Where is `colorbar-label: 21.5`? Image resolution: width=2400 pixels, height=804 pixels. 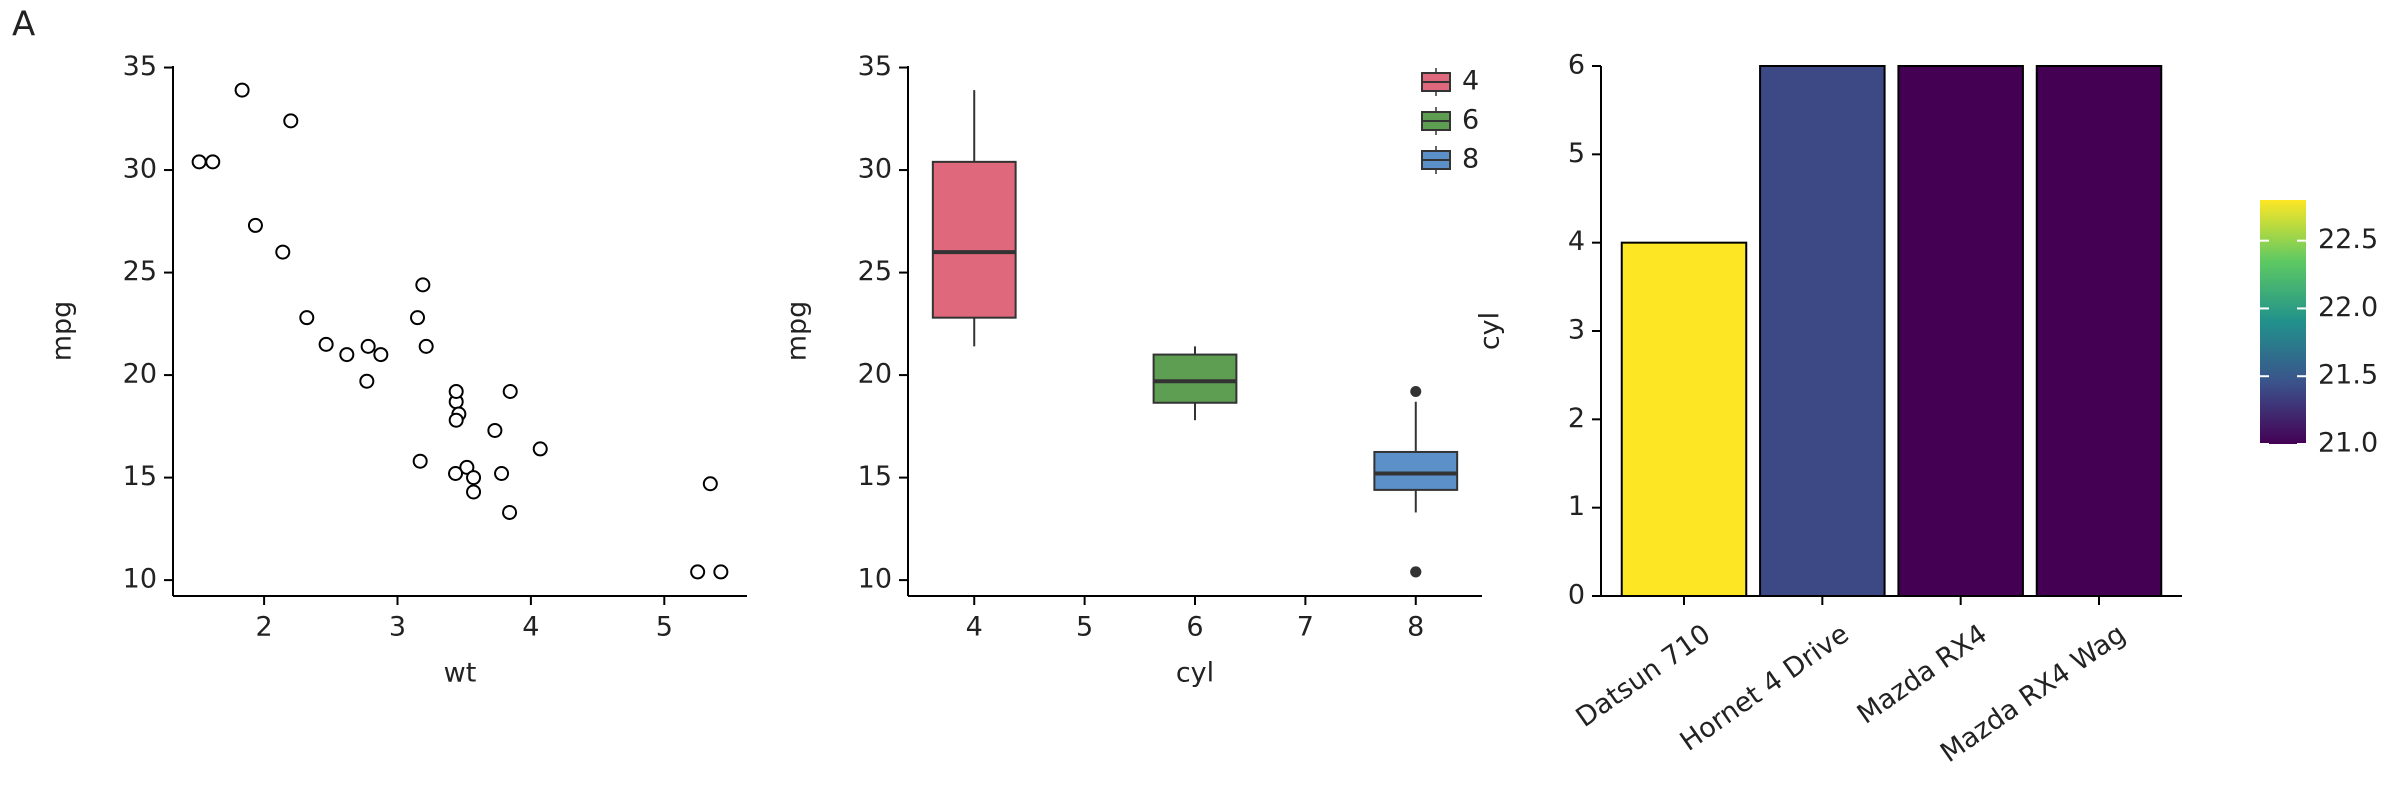
colorbar-label: 21.5 is located at coordinates (2348, 375).